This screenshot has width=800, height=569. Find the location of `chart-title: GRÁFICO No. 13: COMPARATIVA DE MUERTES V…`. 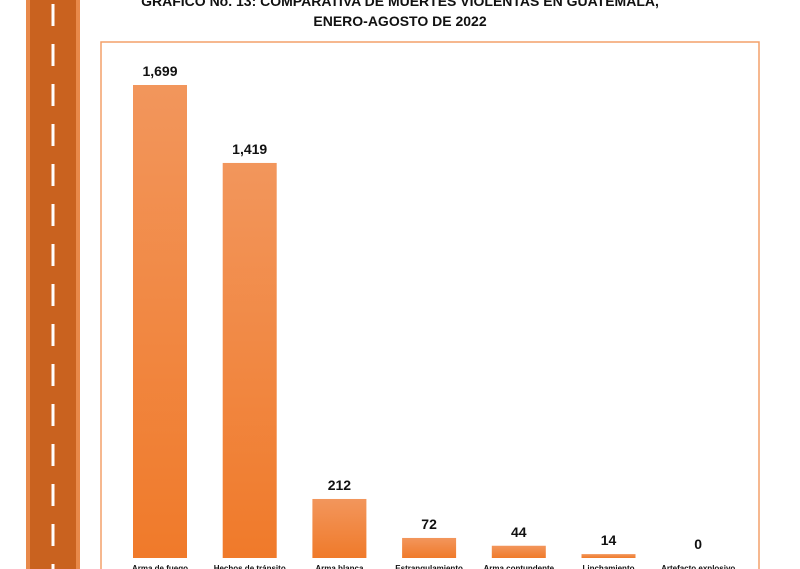

chart-title: GRÁFICO No. 13: COMPARATIVA DE MUERTES V… is located at coordinates (400, 14).